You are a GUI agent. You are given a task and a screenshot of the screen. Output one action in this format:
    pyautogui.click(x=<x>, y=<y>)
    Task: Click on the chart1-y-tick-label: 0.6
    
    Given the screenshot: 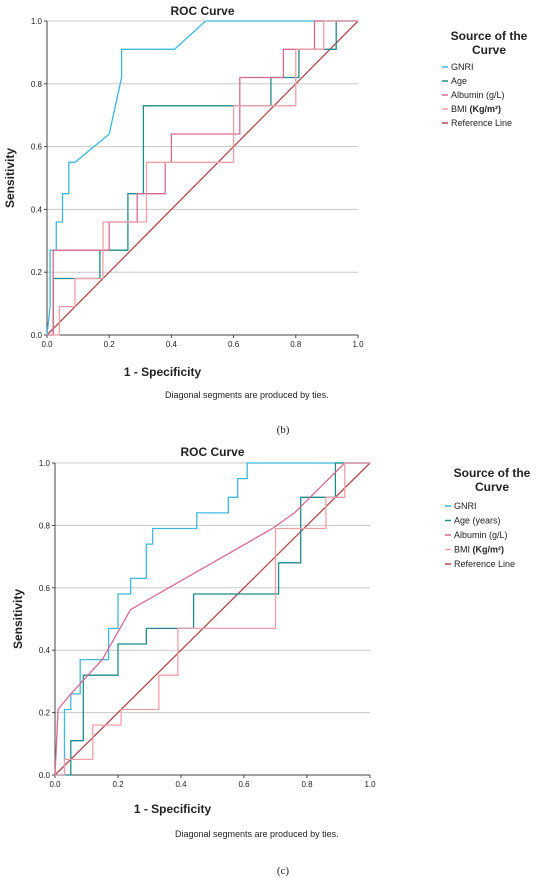 What is the action you would take?
    pyautogui.click(x=45, y=588)
    